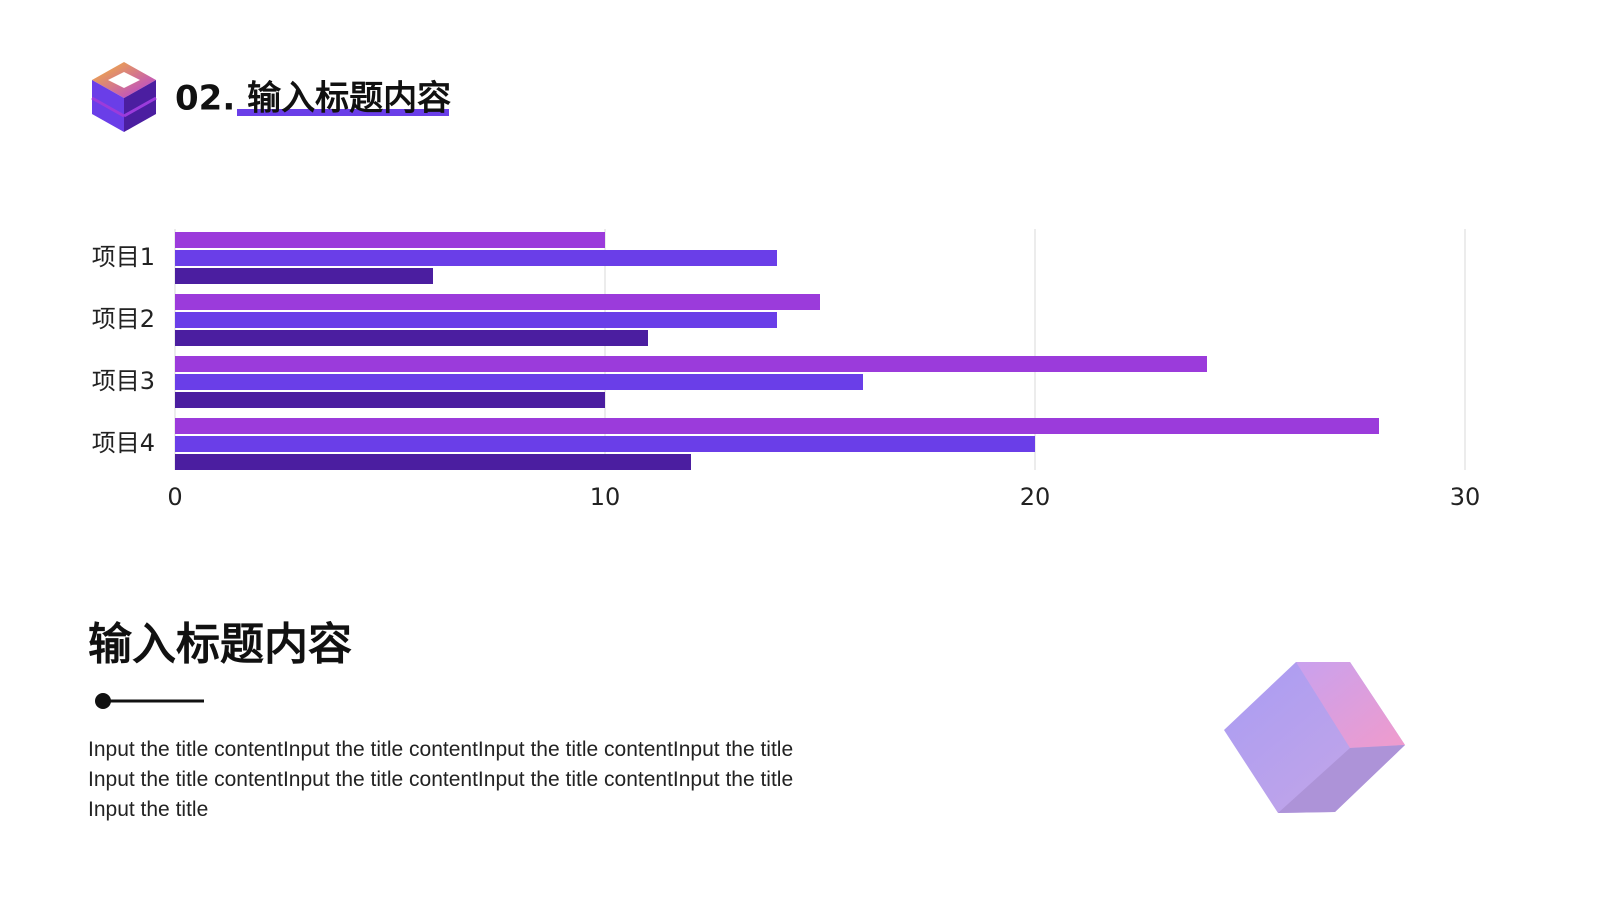  What do you see at coordinates (123, 319) in the screenshot?
I see `y-tick-label: 项目2` at bounding box center [123, 319].